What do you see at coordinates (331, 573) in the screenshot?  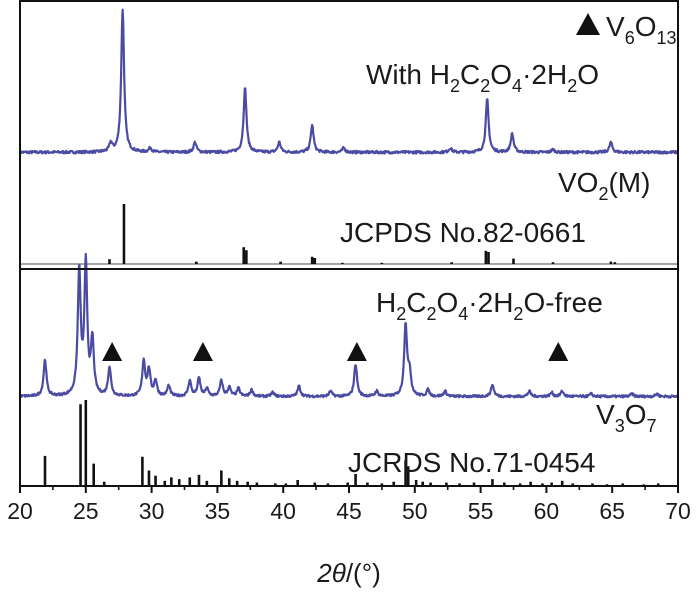 I see `x-axis-symbol: 2θ` at bounding box center [331, 573].